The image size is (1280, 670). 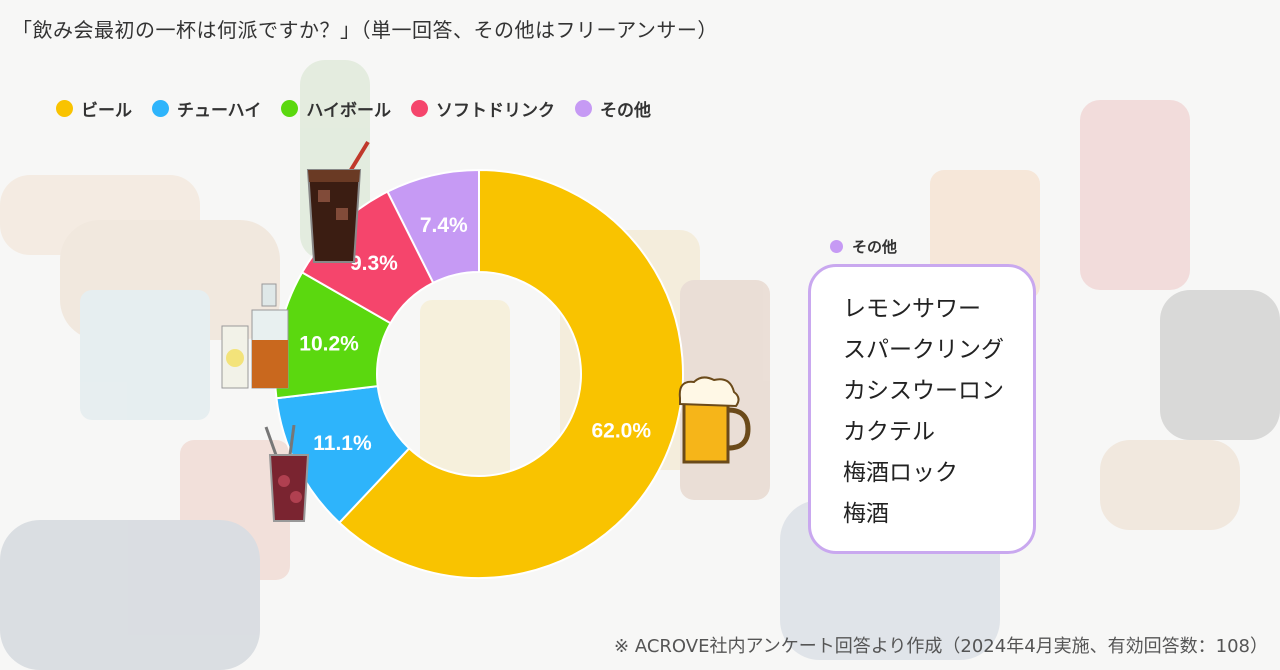 I want to click on slice-label: 62.0%, so click(x=621, y=430).